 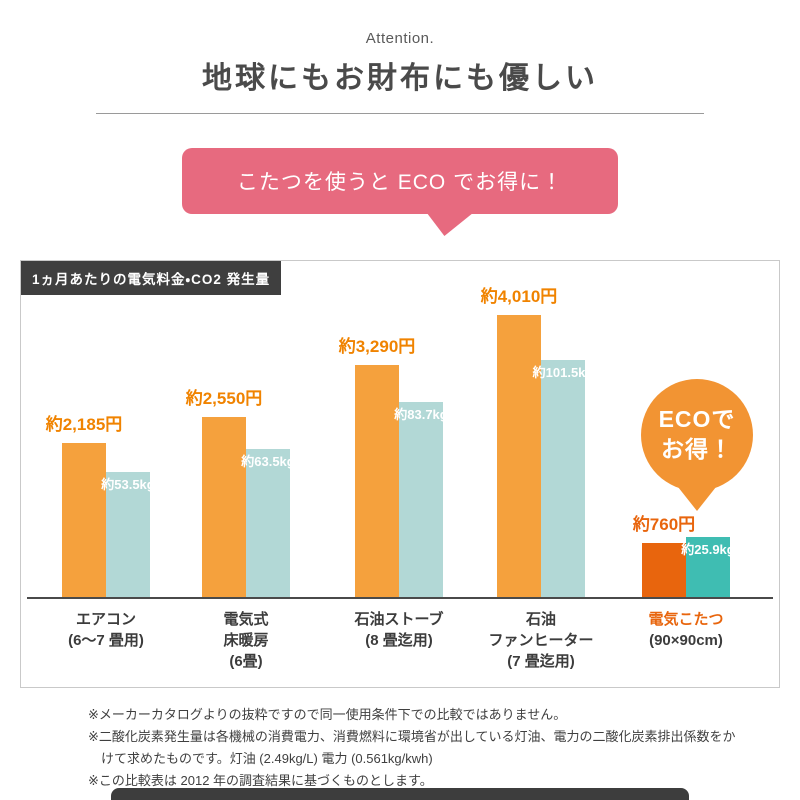 What do you see at coordinates (450, 224) in the screenshot?
I see `speech-bubble-tail` at bounding box center [450, 224].